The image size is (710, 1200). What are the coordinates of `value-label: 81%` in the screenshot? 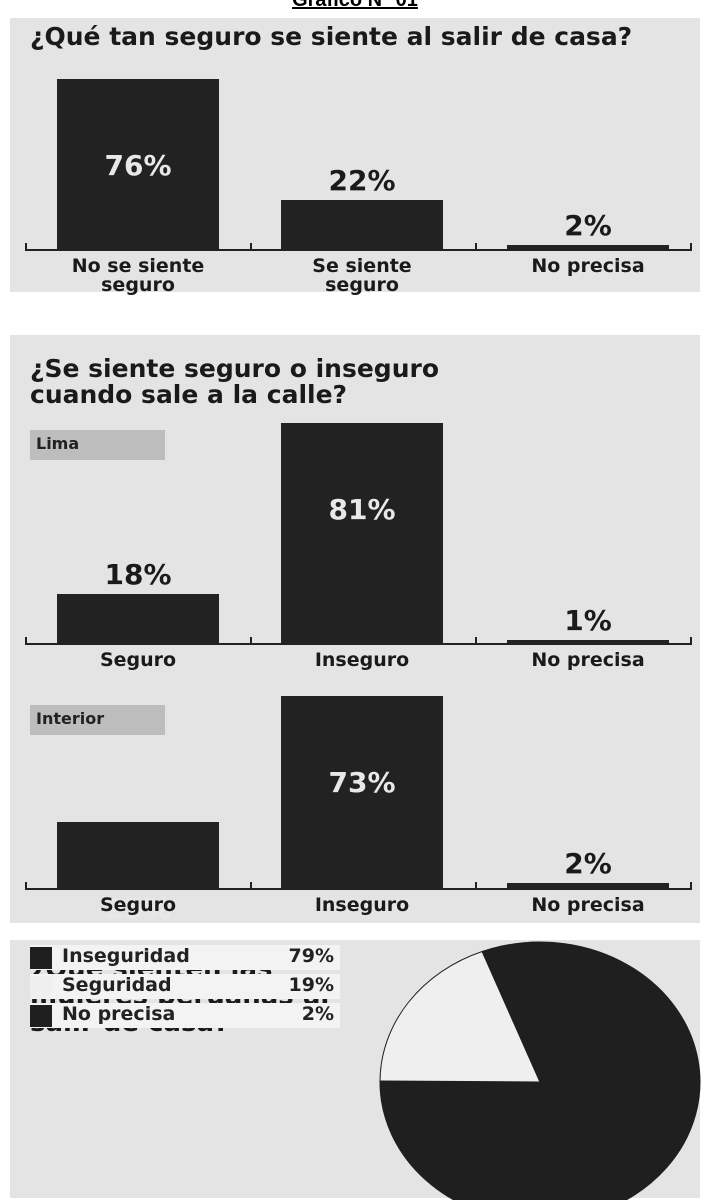 It's located at (362, 509).